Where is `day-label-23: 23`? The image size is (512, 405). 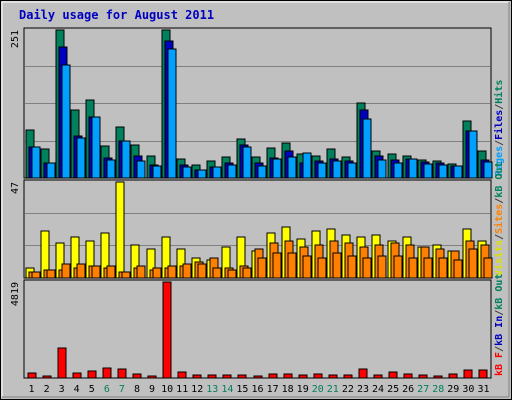
day-label-23: 23 is located at coordinates (363, 389).